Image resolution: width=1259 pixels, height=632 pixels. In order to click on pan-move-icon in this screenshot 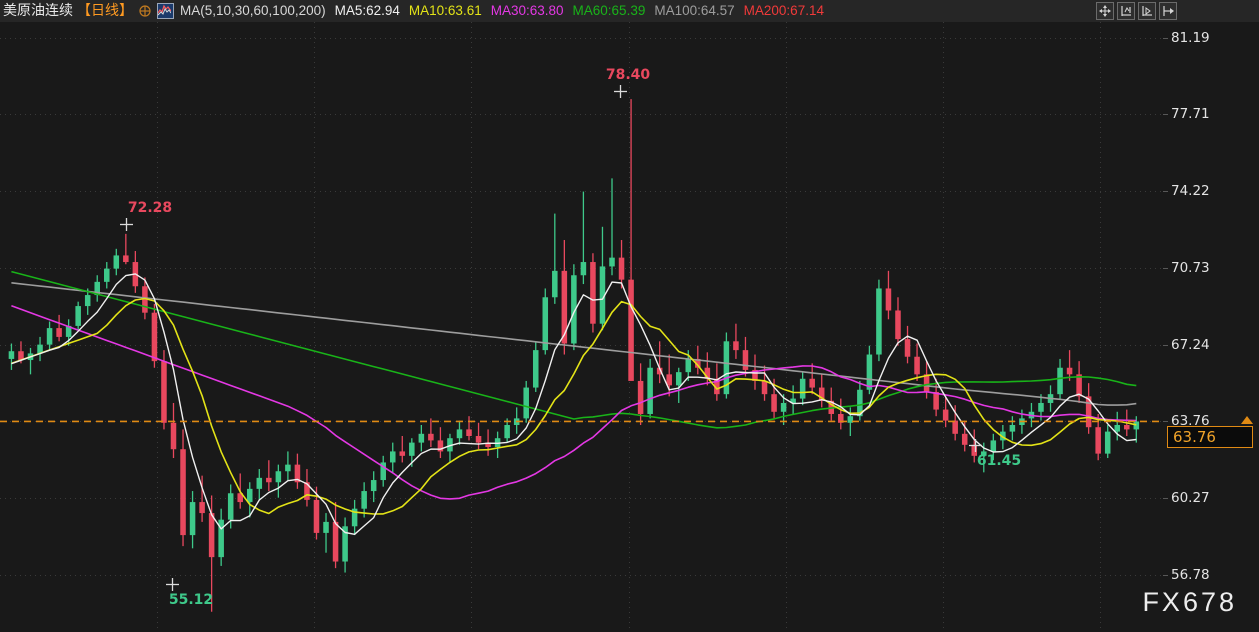, I will do `click(1105, 11)`.